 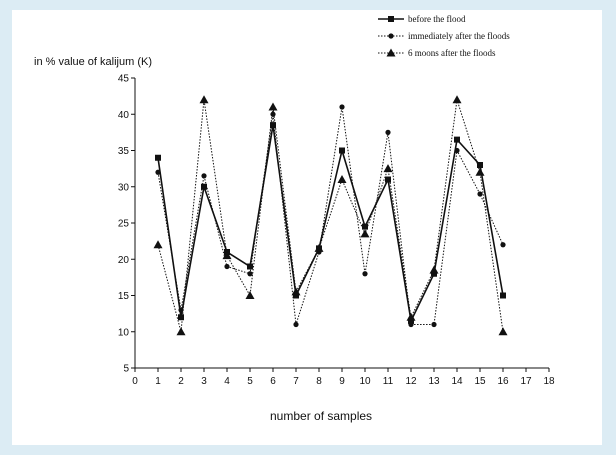 I want to click on x-tick-label-2: 2, so click(x=181, y=381).